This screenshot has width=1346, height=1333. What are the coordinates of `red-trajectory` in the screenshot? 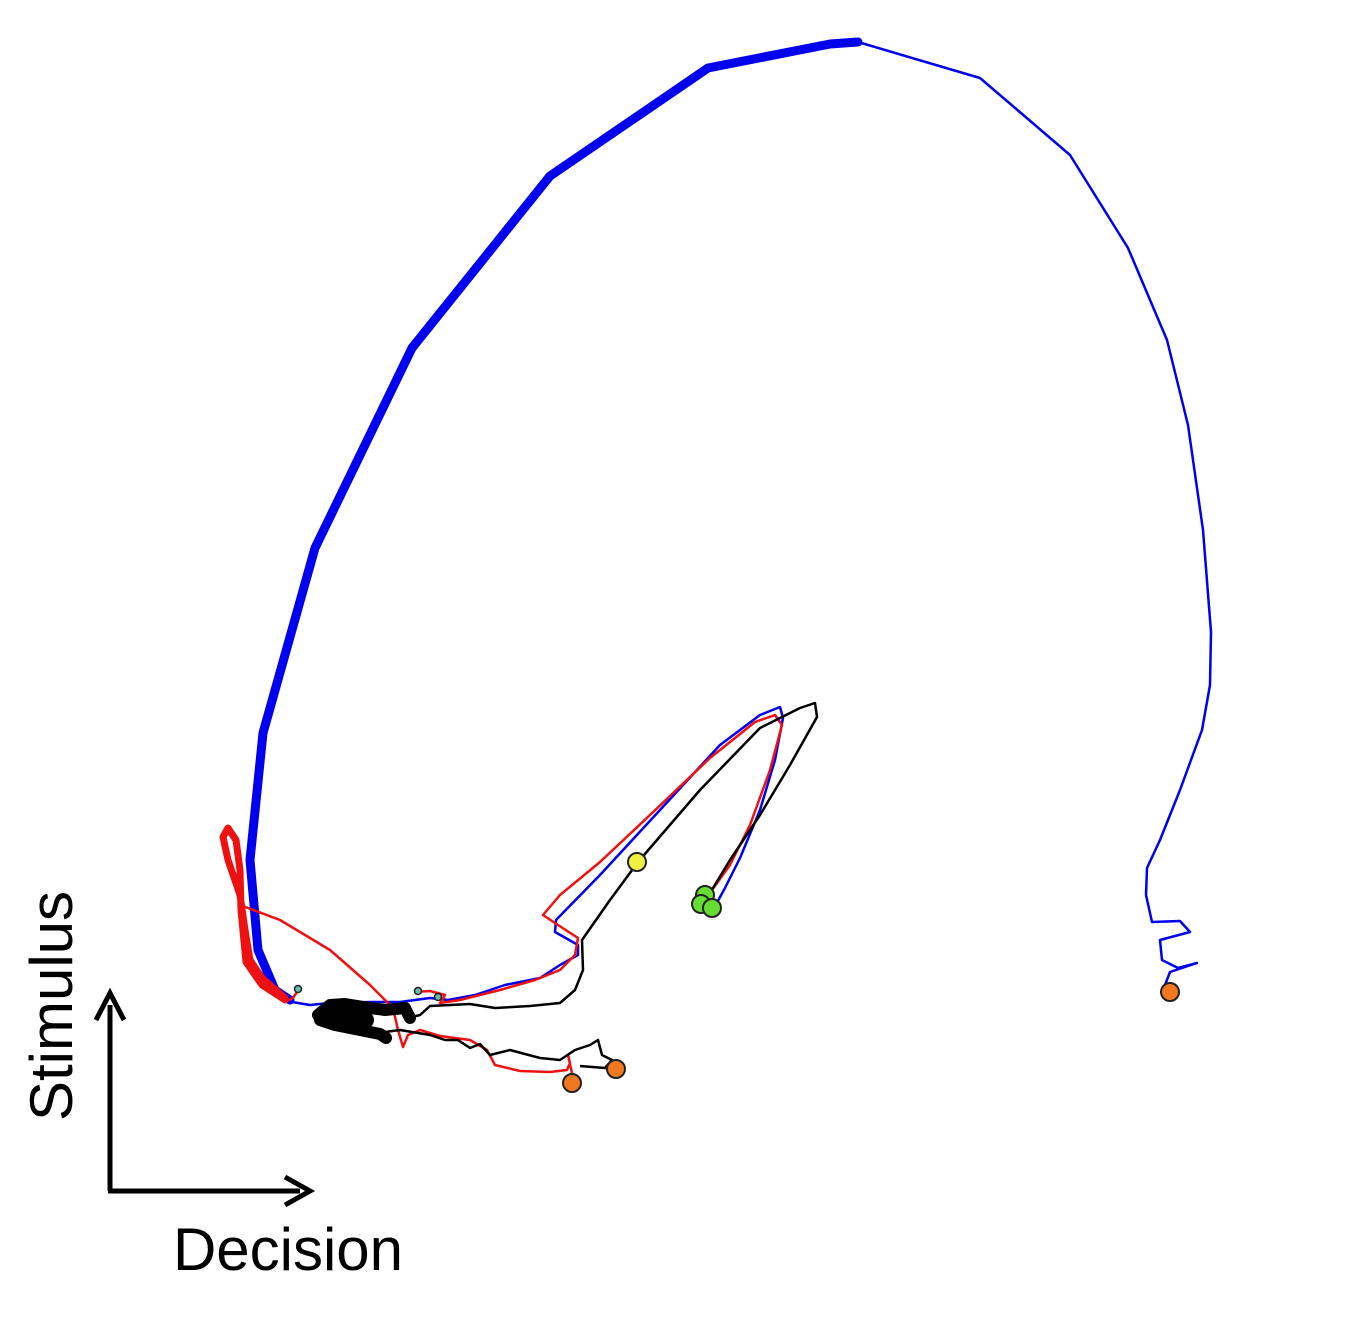 It's located at (501, 898).